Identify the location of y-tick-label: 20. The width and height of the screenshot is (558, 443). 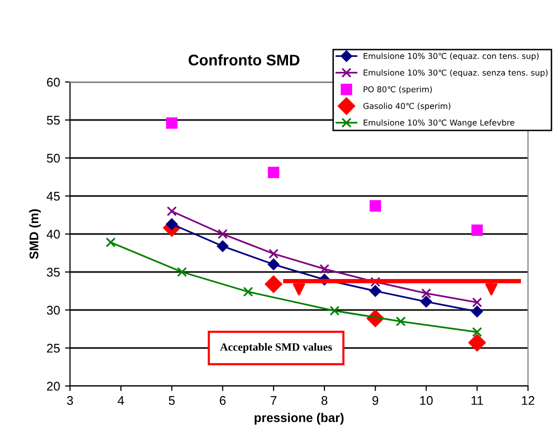
(53, 386).